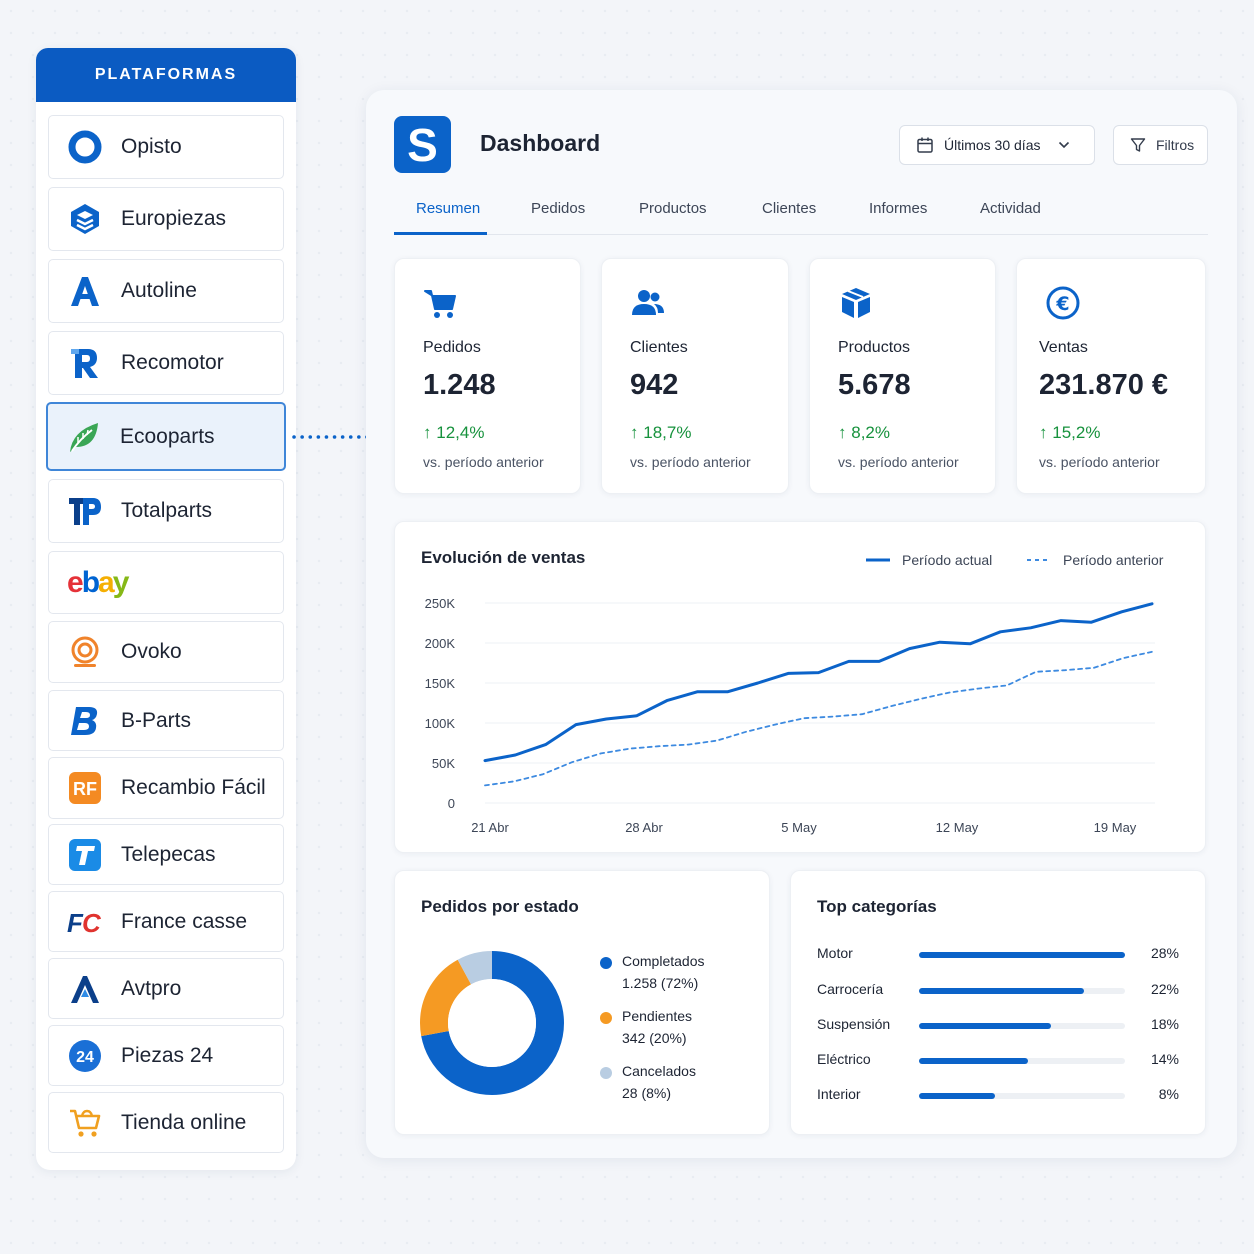 The image size is (1254, 1254). What do you see at coordinates (1039, 560) in the screenshot?
I see `legend-dashed-line` at bounding box center [1039, 560].